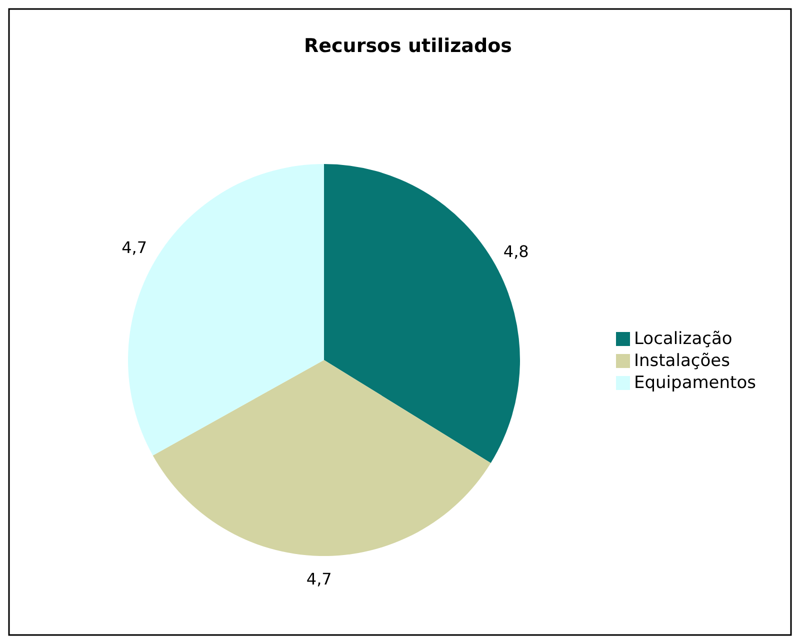  I want to click on legend-label: Equipamentos, so click(695, 383).